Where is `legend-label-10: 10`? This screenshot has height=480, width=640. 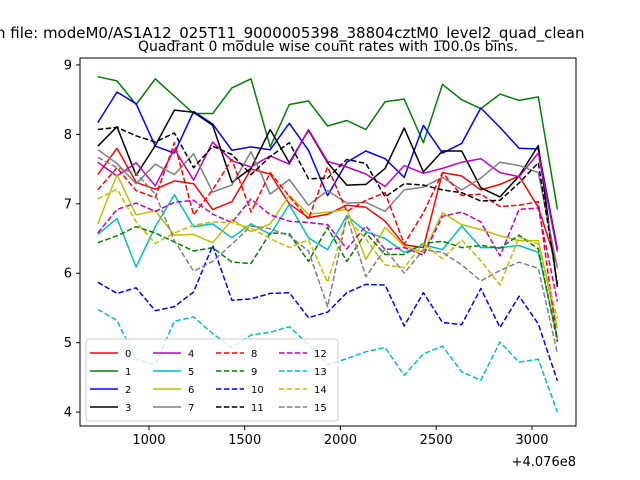 legend-label-10: 10 is located at coordinates (257, 390).